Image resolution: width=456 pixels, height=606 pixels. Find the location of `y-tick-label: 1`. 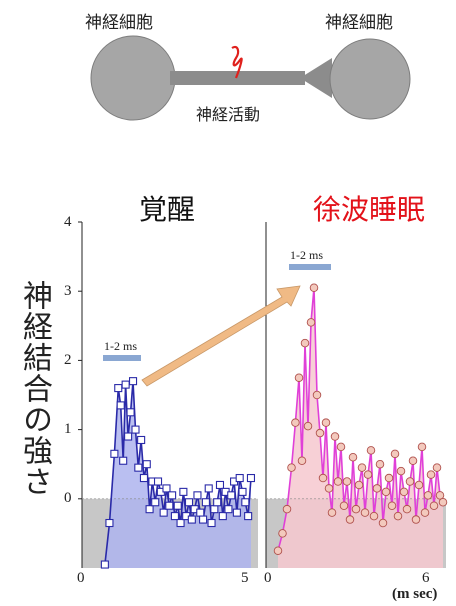

y-tick-label: 1 is located at coordinates (68, 429).